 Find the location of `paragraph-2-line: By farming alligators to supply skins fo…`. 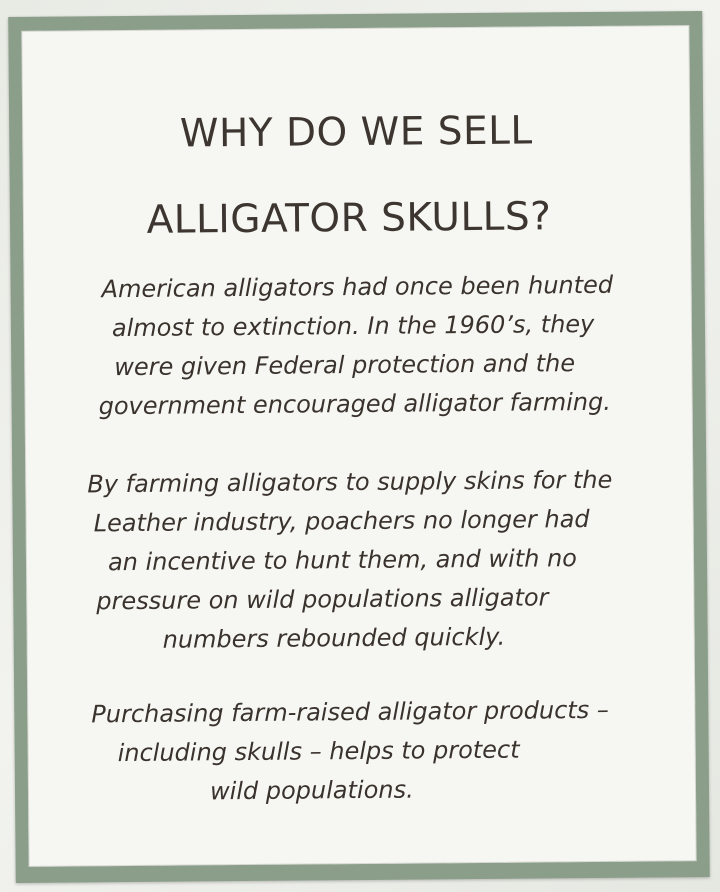

paragraph-2-line: By farming alligators to supply skins fo… is located at coordinates (350, 482).